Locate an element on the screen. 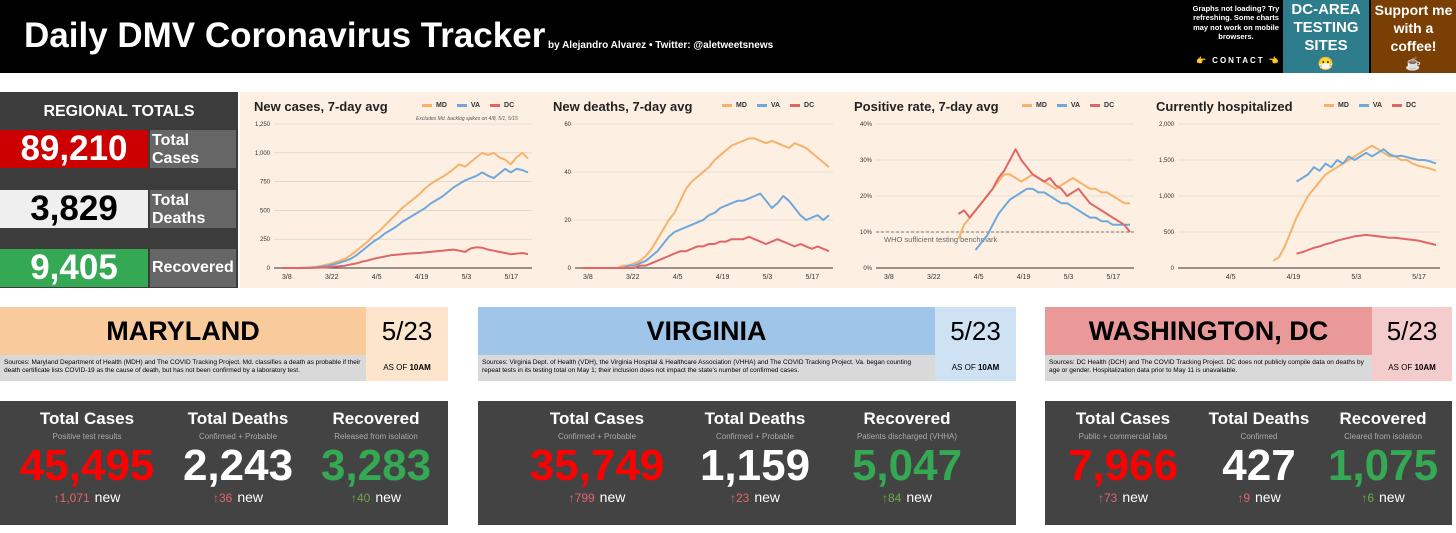 This screenshot has width=1456, height=533. state-asof-maryland: AS OF 10AM is located at coordinates (407, 368).